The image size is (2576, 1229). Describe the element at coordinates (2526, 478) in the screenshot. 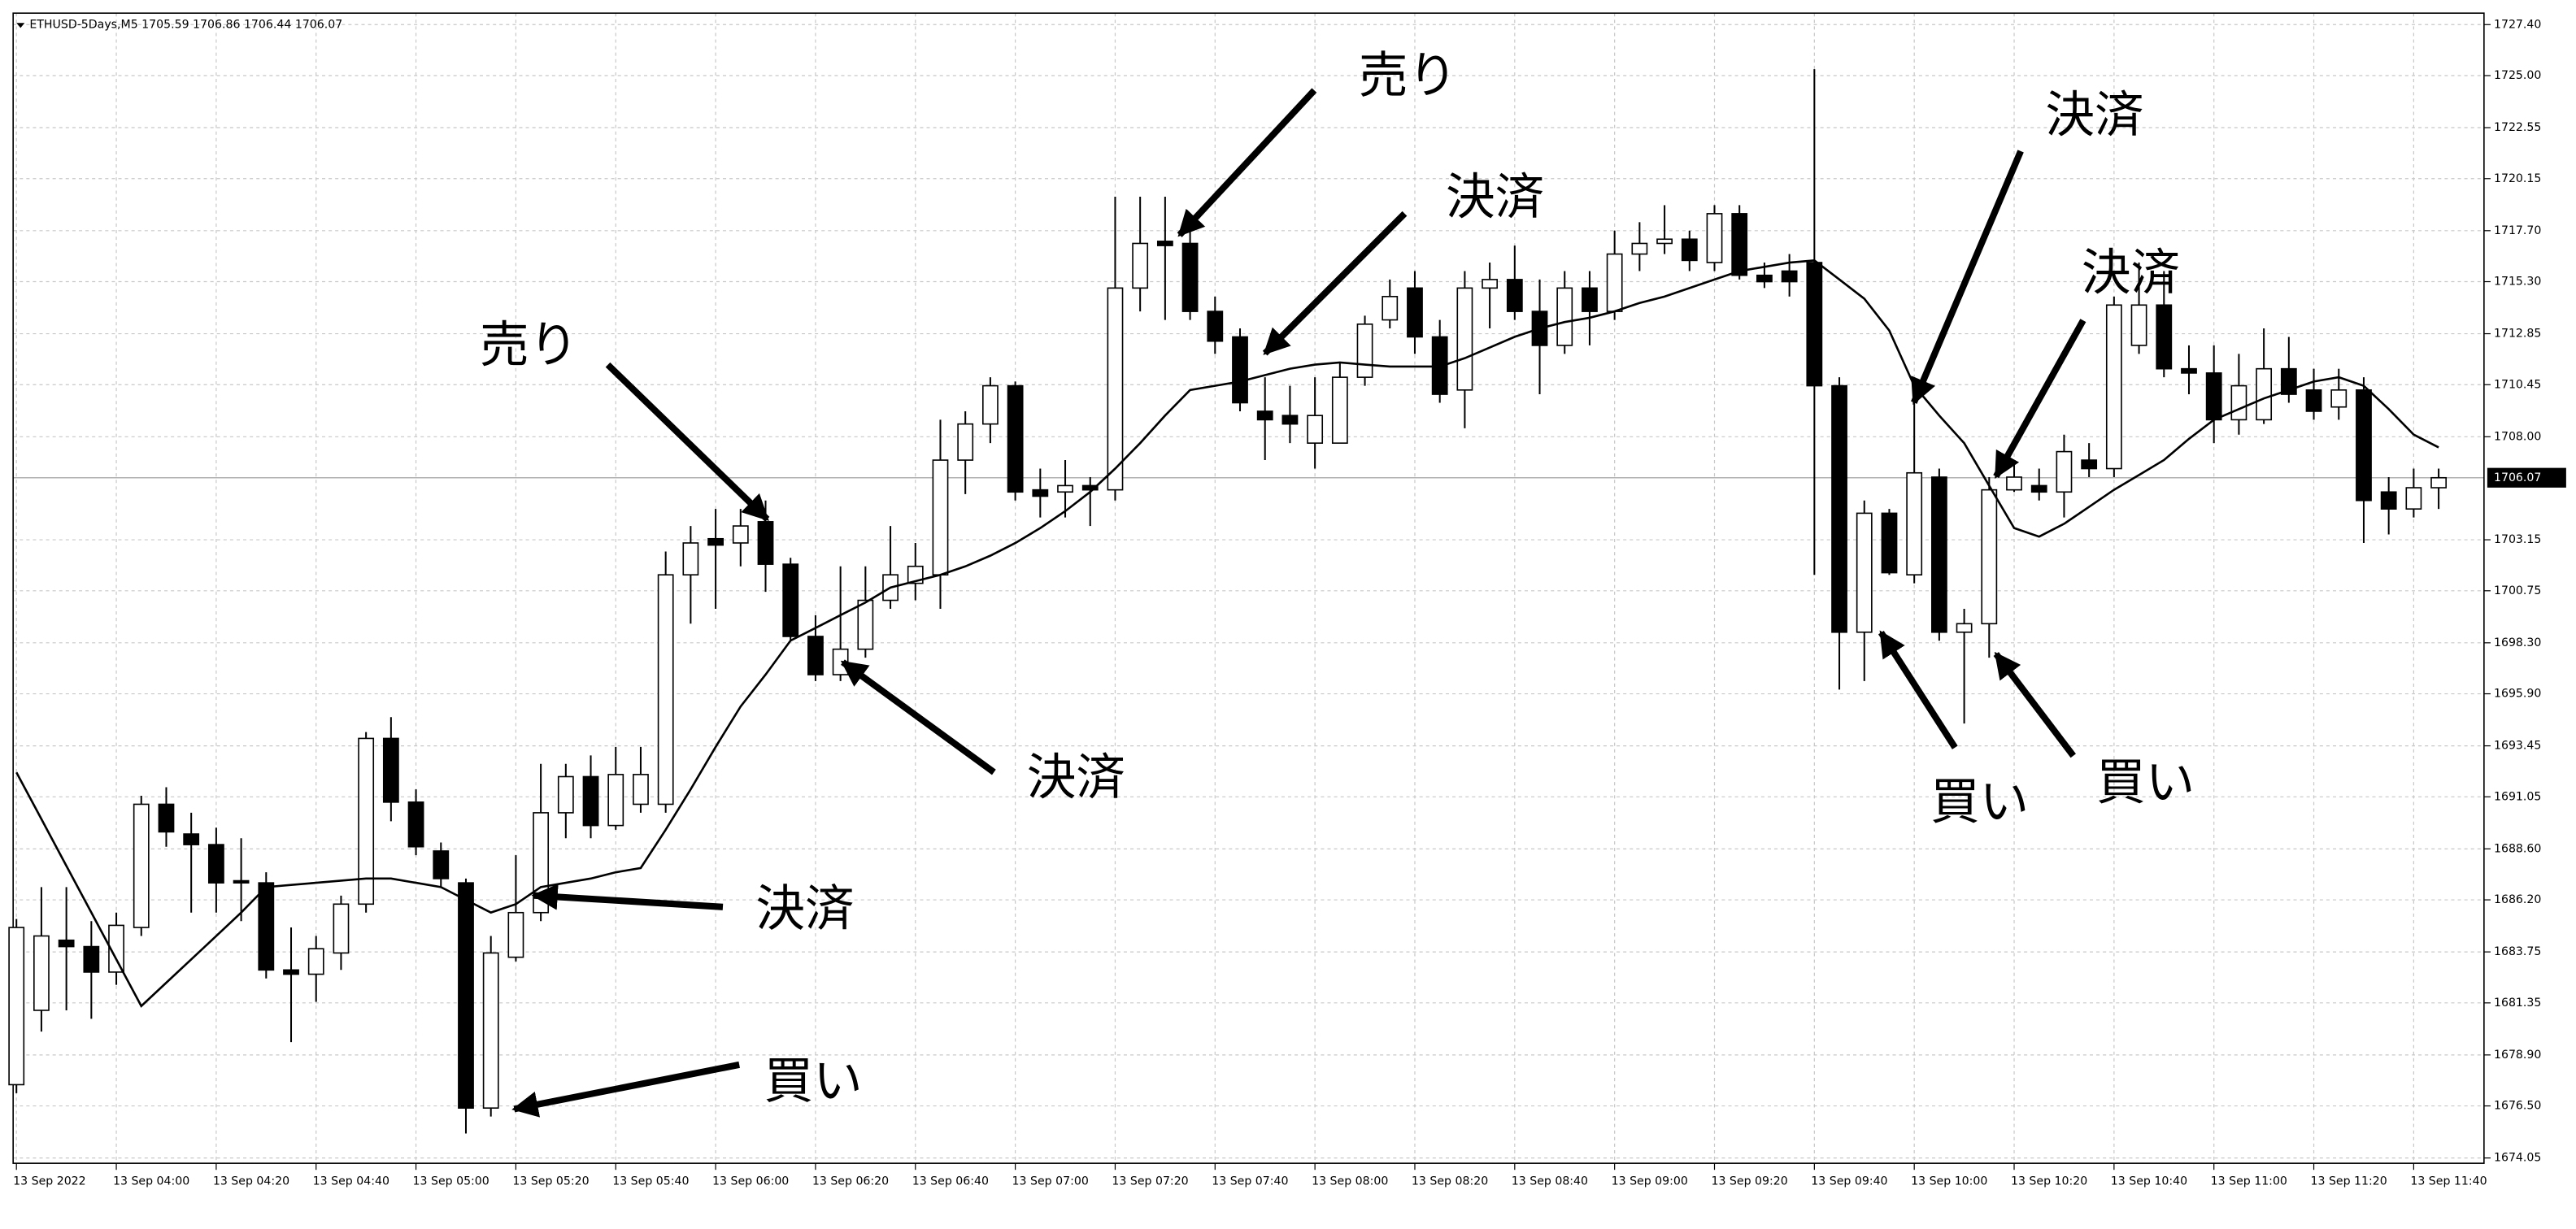

I see `current-price-tag` at that location.